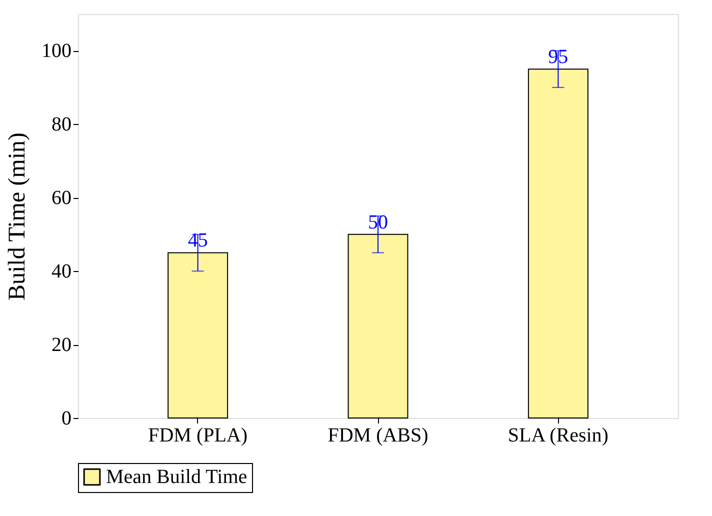 Image resolution: width=712 pixels, height=516 pixels. I want to click on y-tick-label: 80, so click(62, 125).